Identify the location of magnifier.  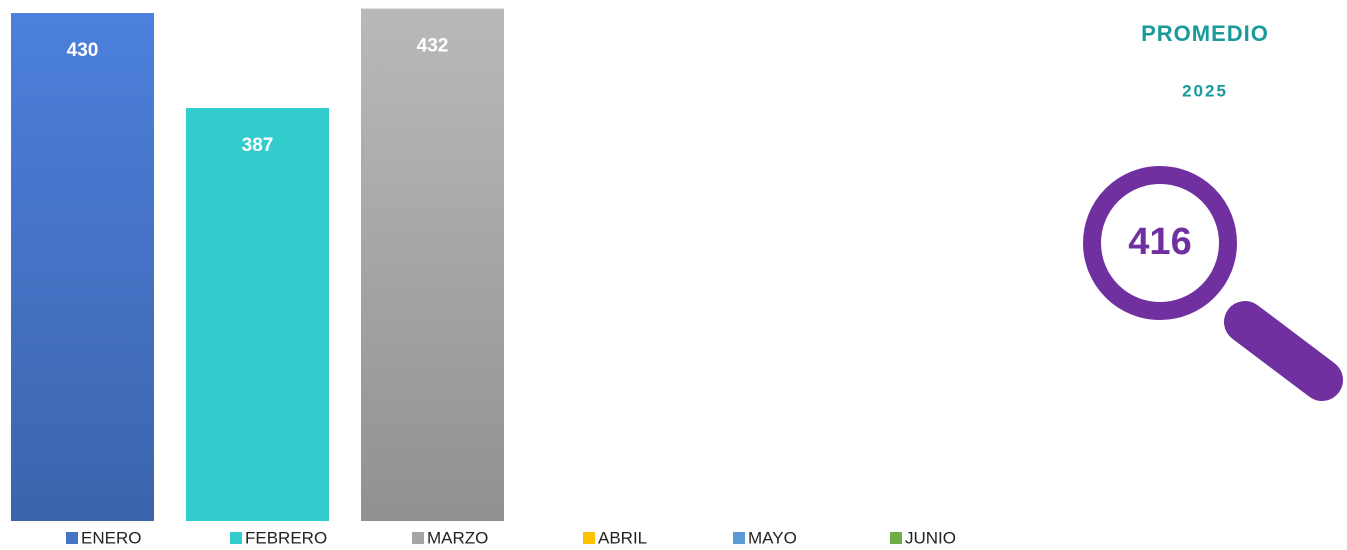
(1213, 283).